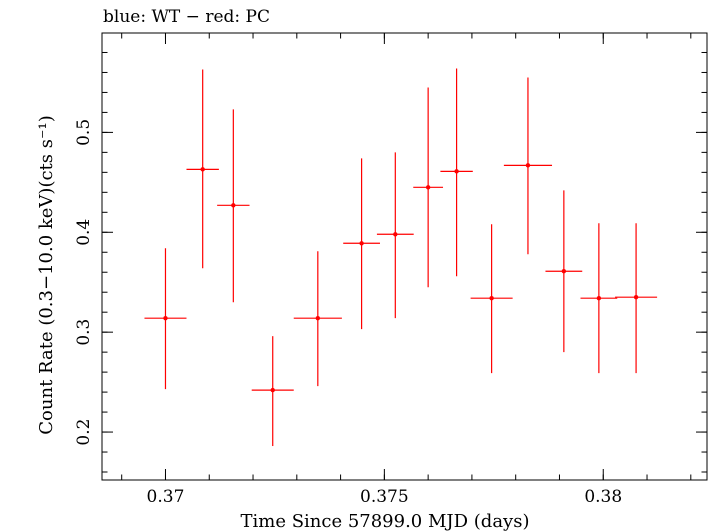 The image size is (709, 532). Describe the element at coordinates (84, 432) in the screenshot. I see `y-tick-label: 0.2` at that location.